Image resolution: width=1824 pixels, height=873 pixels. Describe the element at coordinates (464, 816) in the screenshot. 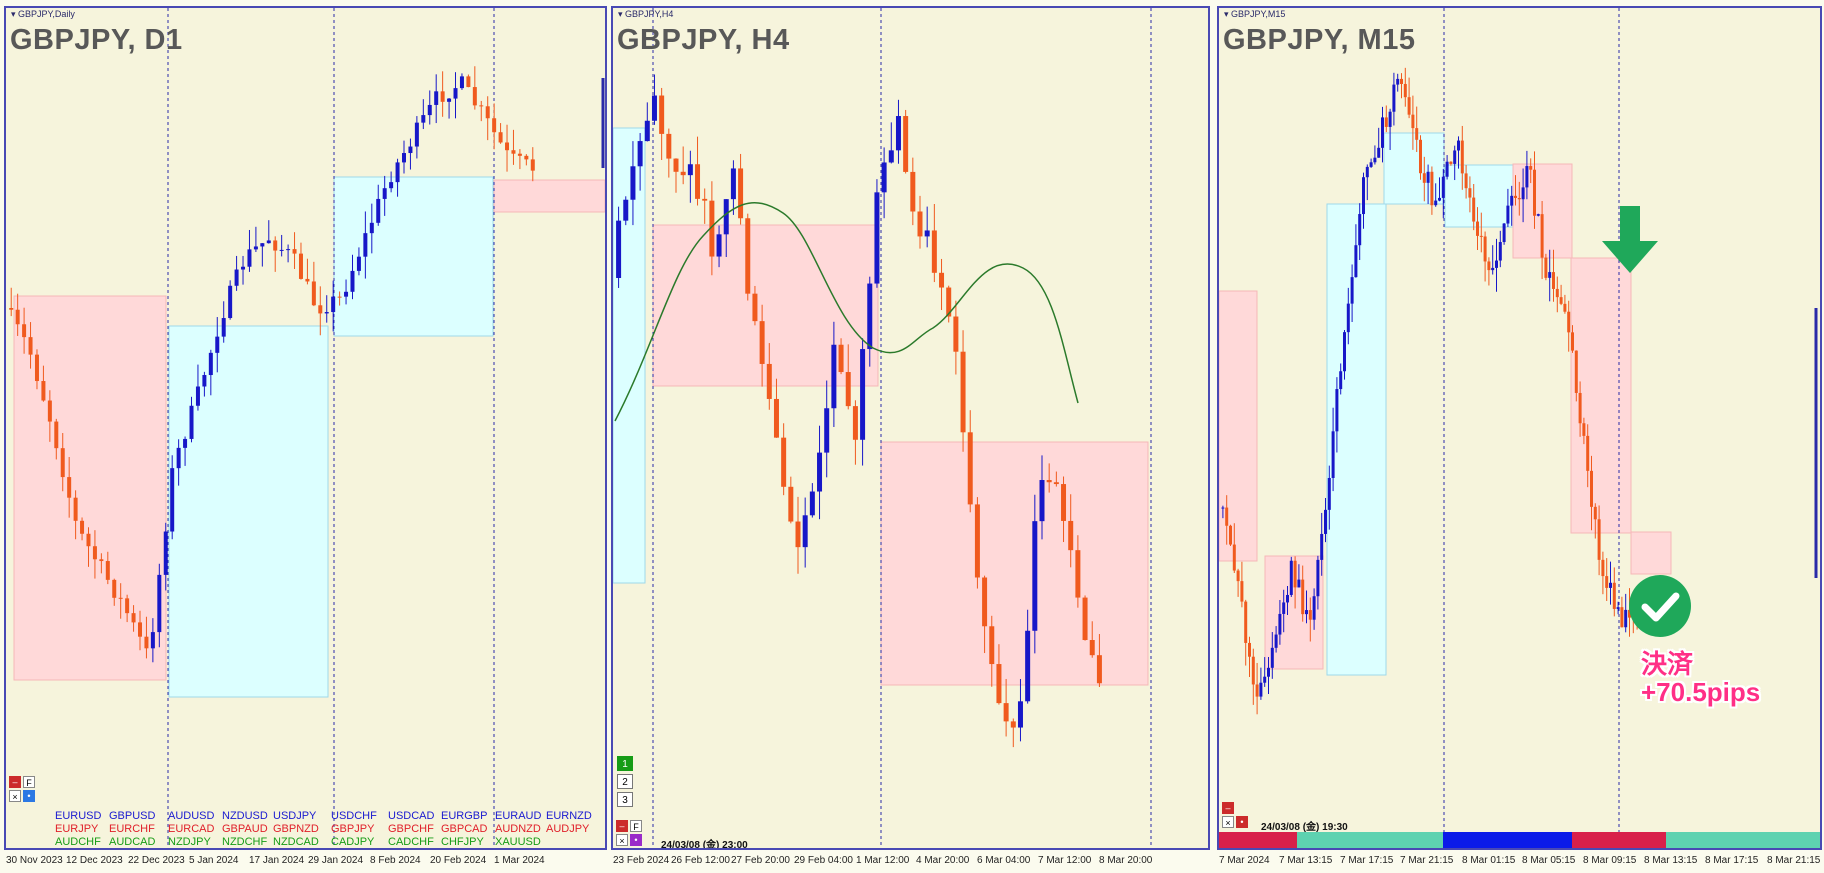

I see `pair-label: EURGBP` at that location.